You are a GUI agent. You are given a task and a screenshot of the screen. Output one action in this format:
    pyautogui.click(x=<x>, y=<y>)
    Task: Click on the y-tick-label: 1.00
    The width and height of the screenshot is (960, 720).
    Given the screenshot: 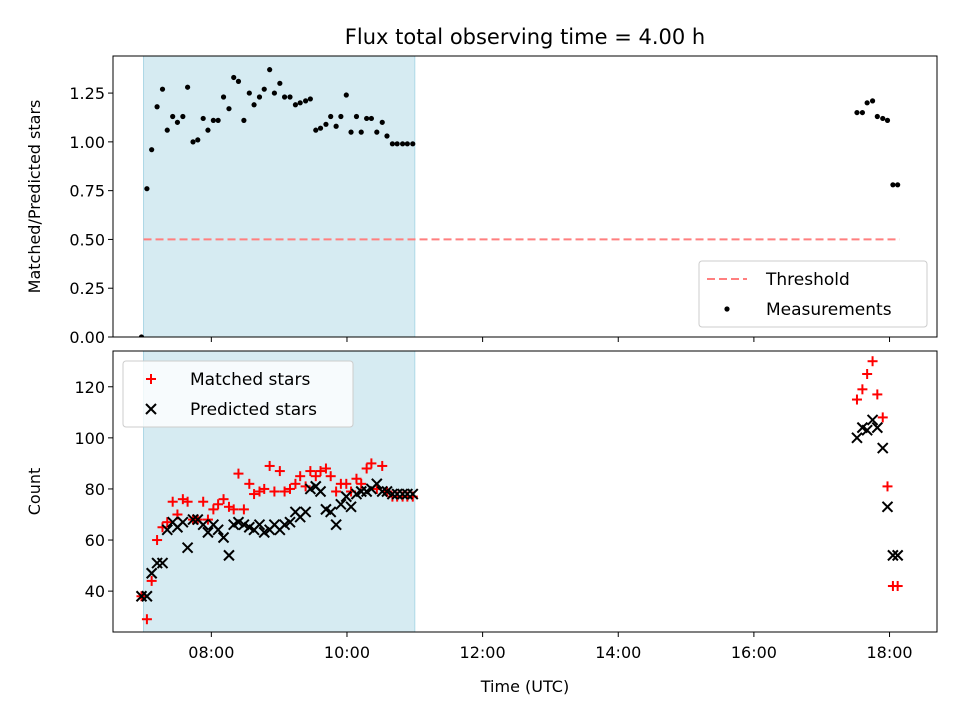 What is the action you would take?
    pyautogui.click(x=87, y=142)
    